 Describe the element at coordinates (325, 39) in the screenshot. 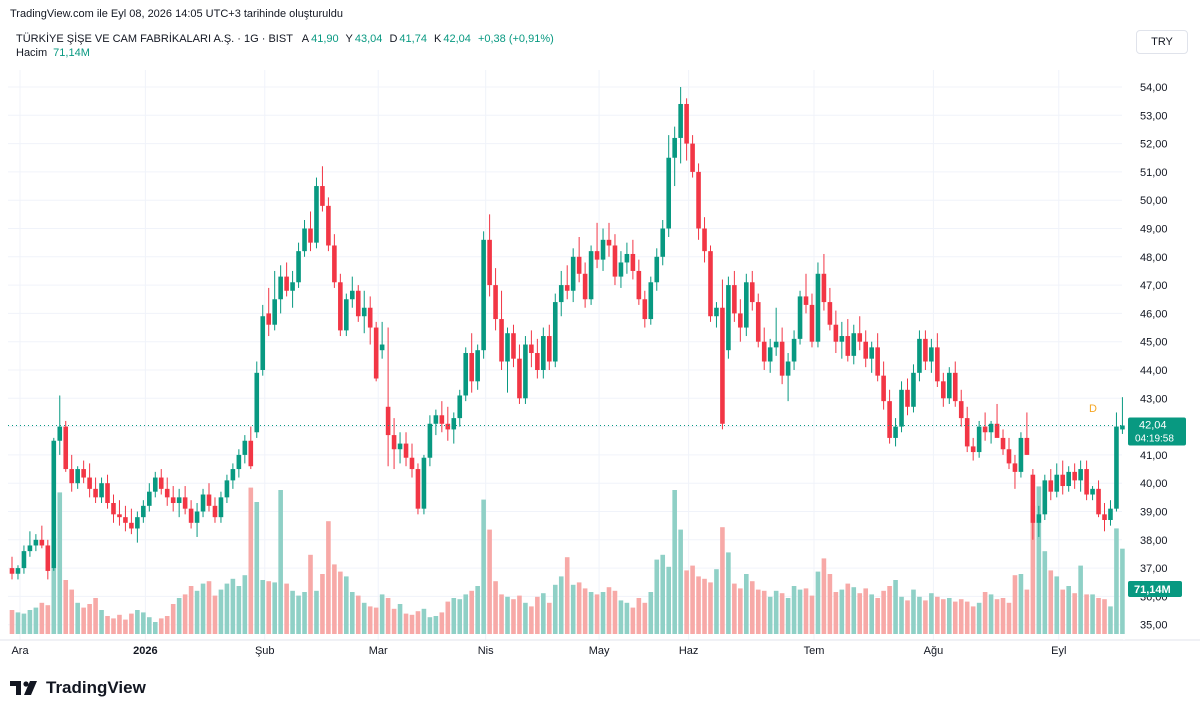

I see `open-value: 41,90` at that location.